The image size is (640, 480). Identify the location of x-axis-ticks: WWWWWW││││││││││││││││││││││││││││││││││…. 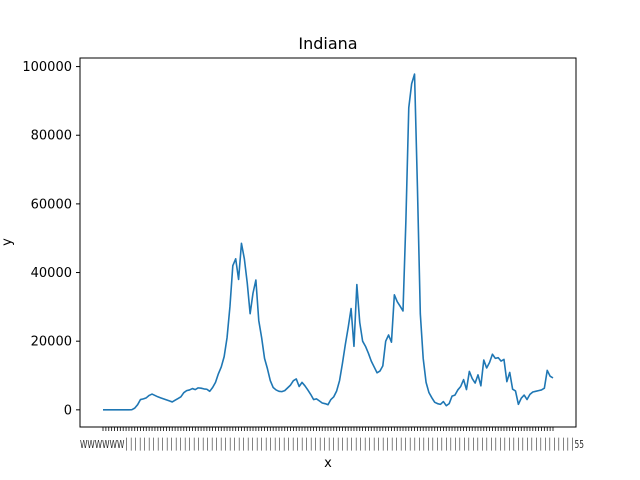
(332, 439).